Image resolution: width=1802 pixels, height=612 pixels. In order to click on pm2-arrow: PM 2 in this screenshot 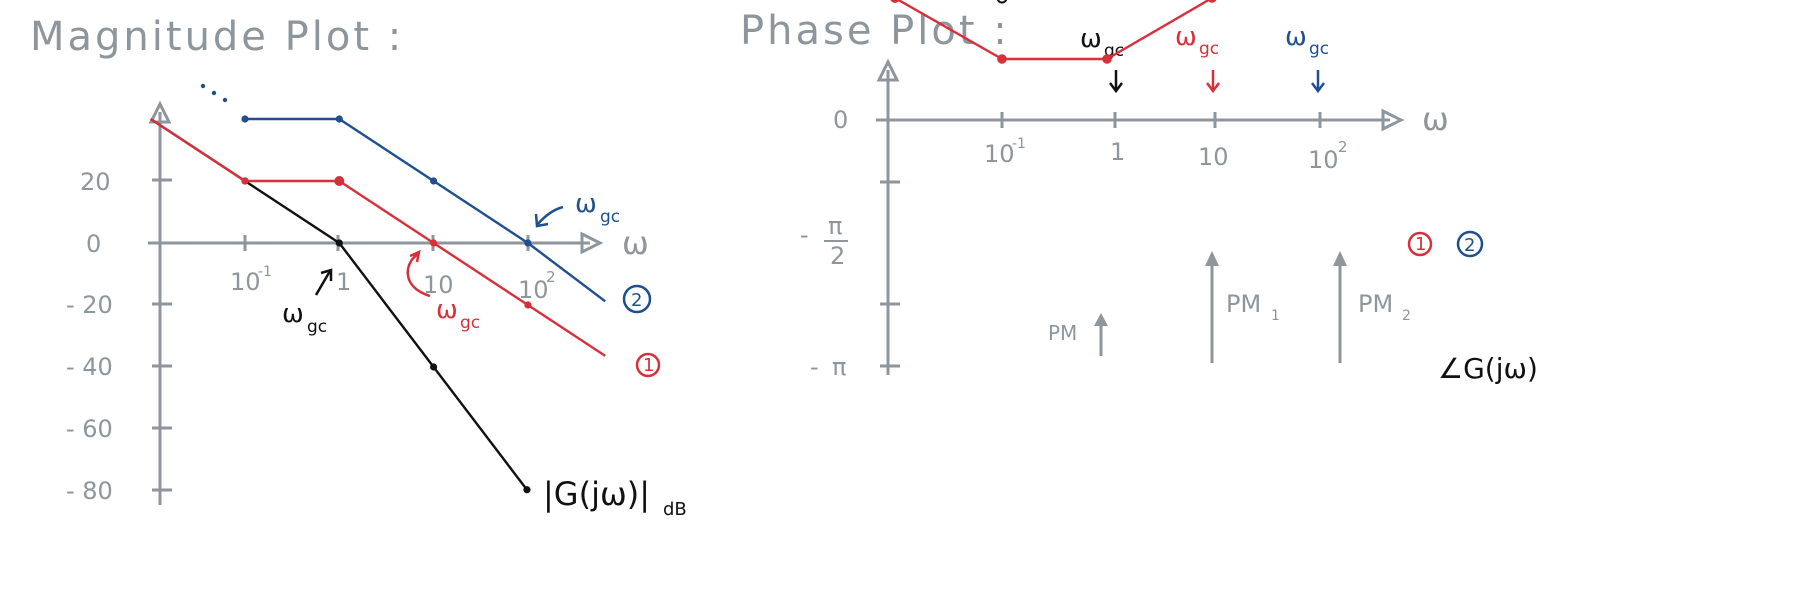, I will do `click(1372, 307)`.